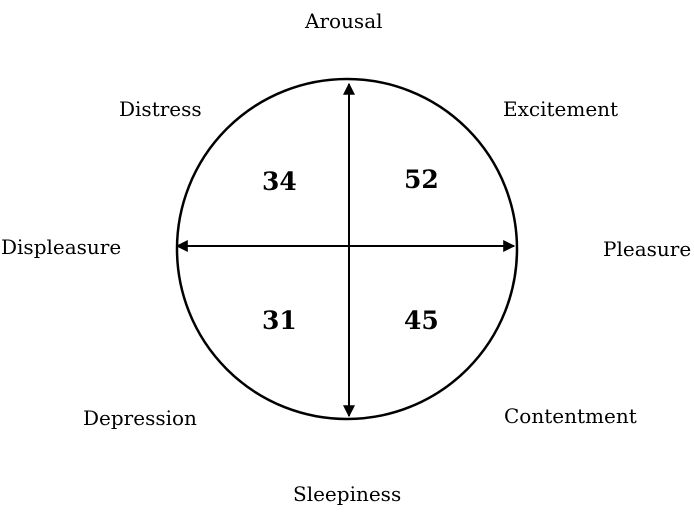  I want to click on quadrant-value-contentment: 45, so click(421, 320).